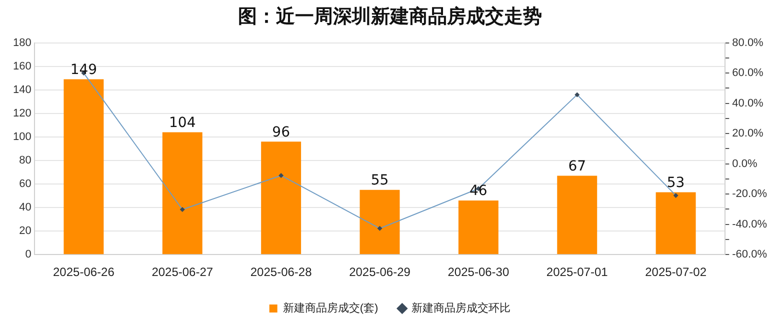  I want to click on x-tick-label: 2025-06-28, so click(281, 272).